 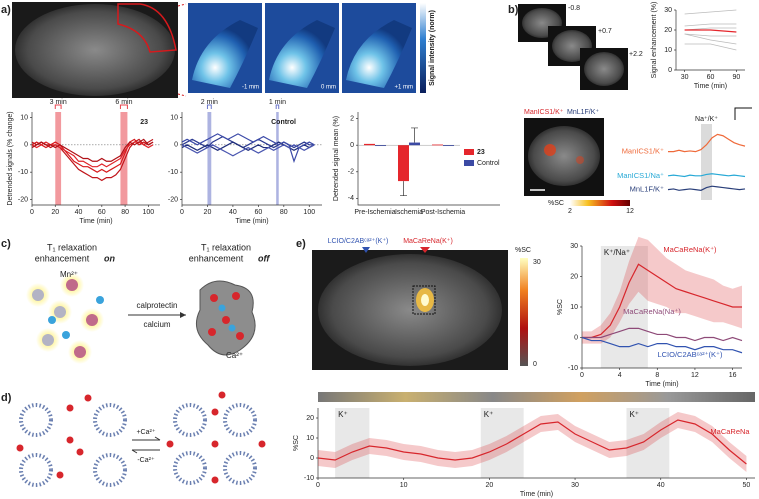 I want to click on probe-label: LCIO/C2ABᶜᵃ²⁺(K⁺), so click(x=358, y=241).